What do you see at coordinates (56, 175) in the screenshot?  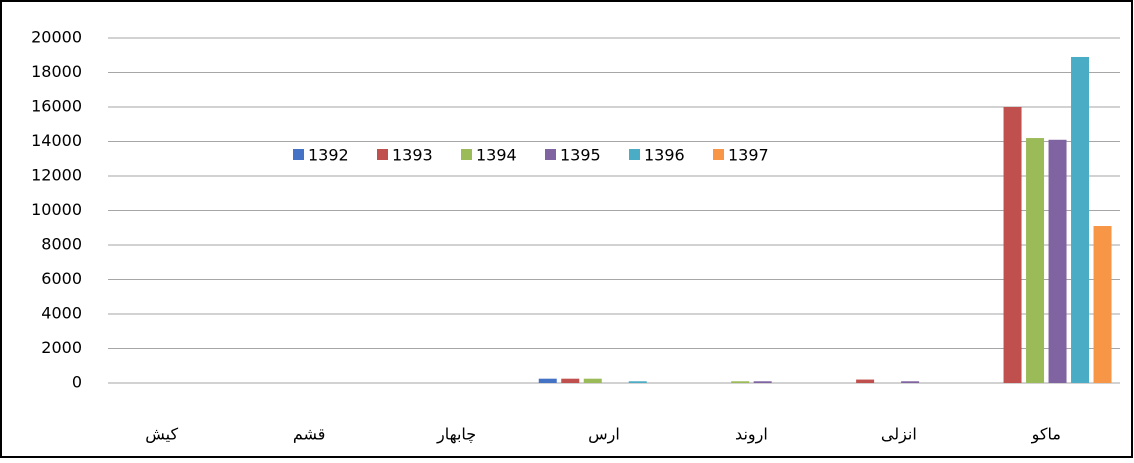 I see `y-tick-label: 12000` at bounding box center [56, 175].